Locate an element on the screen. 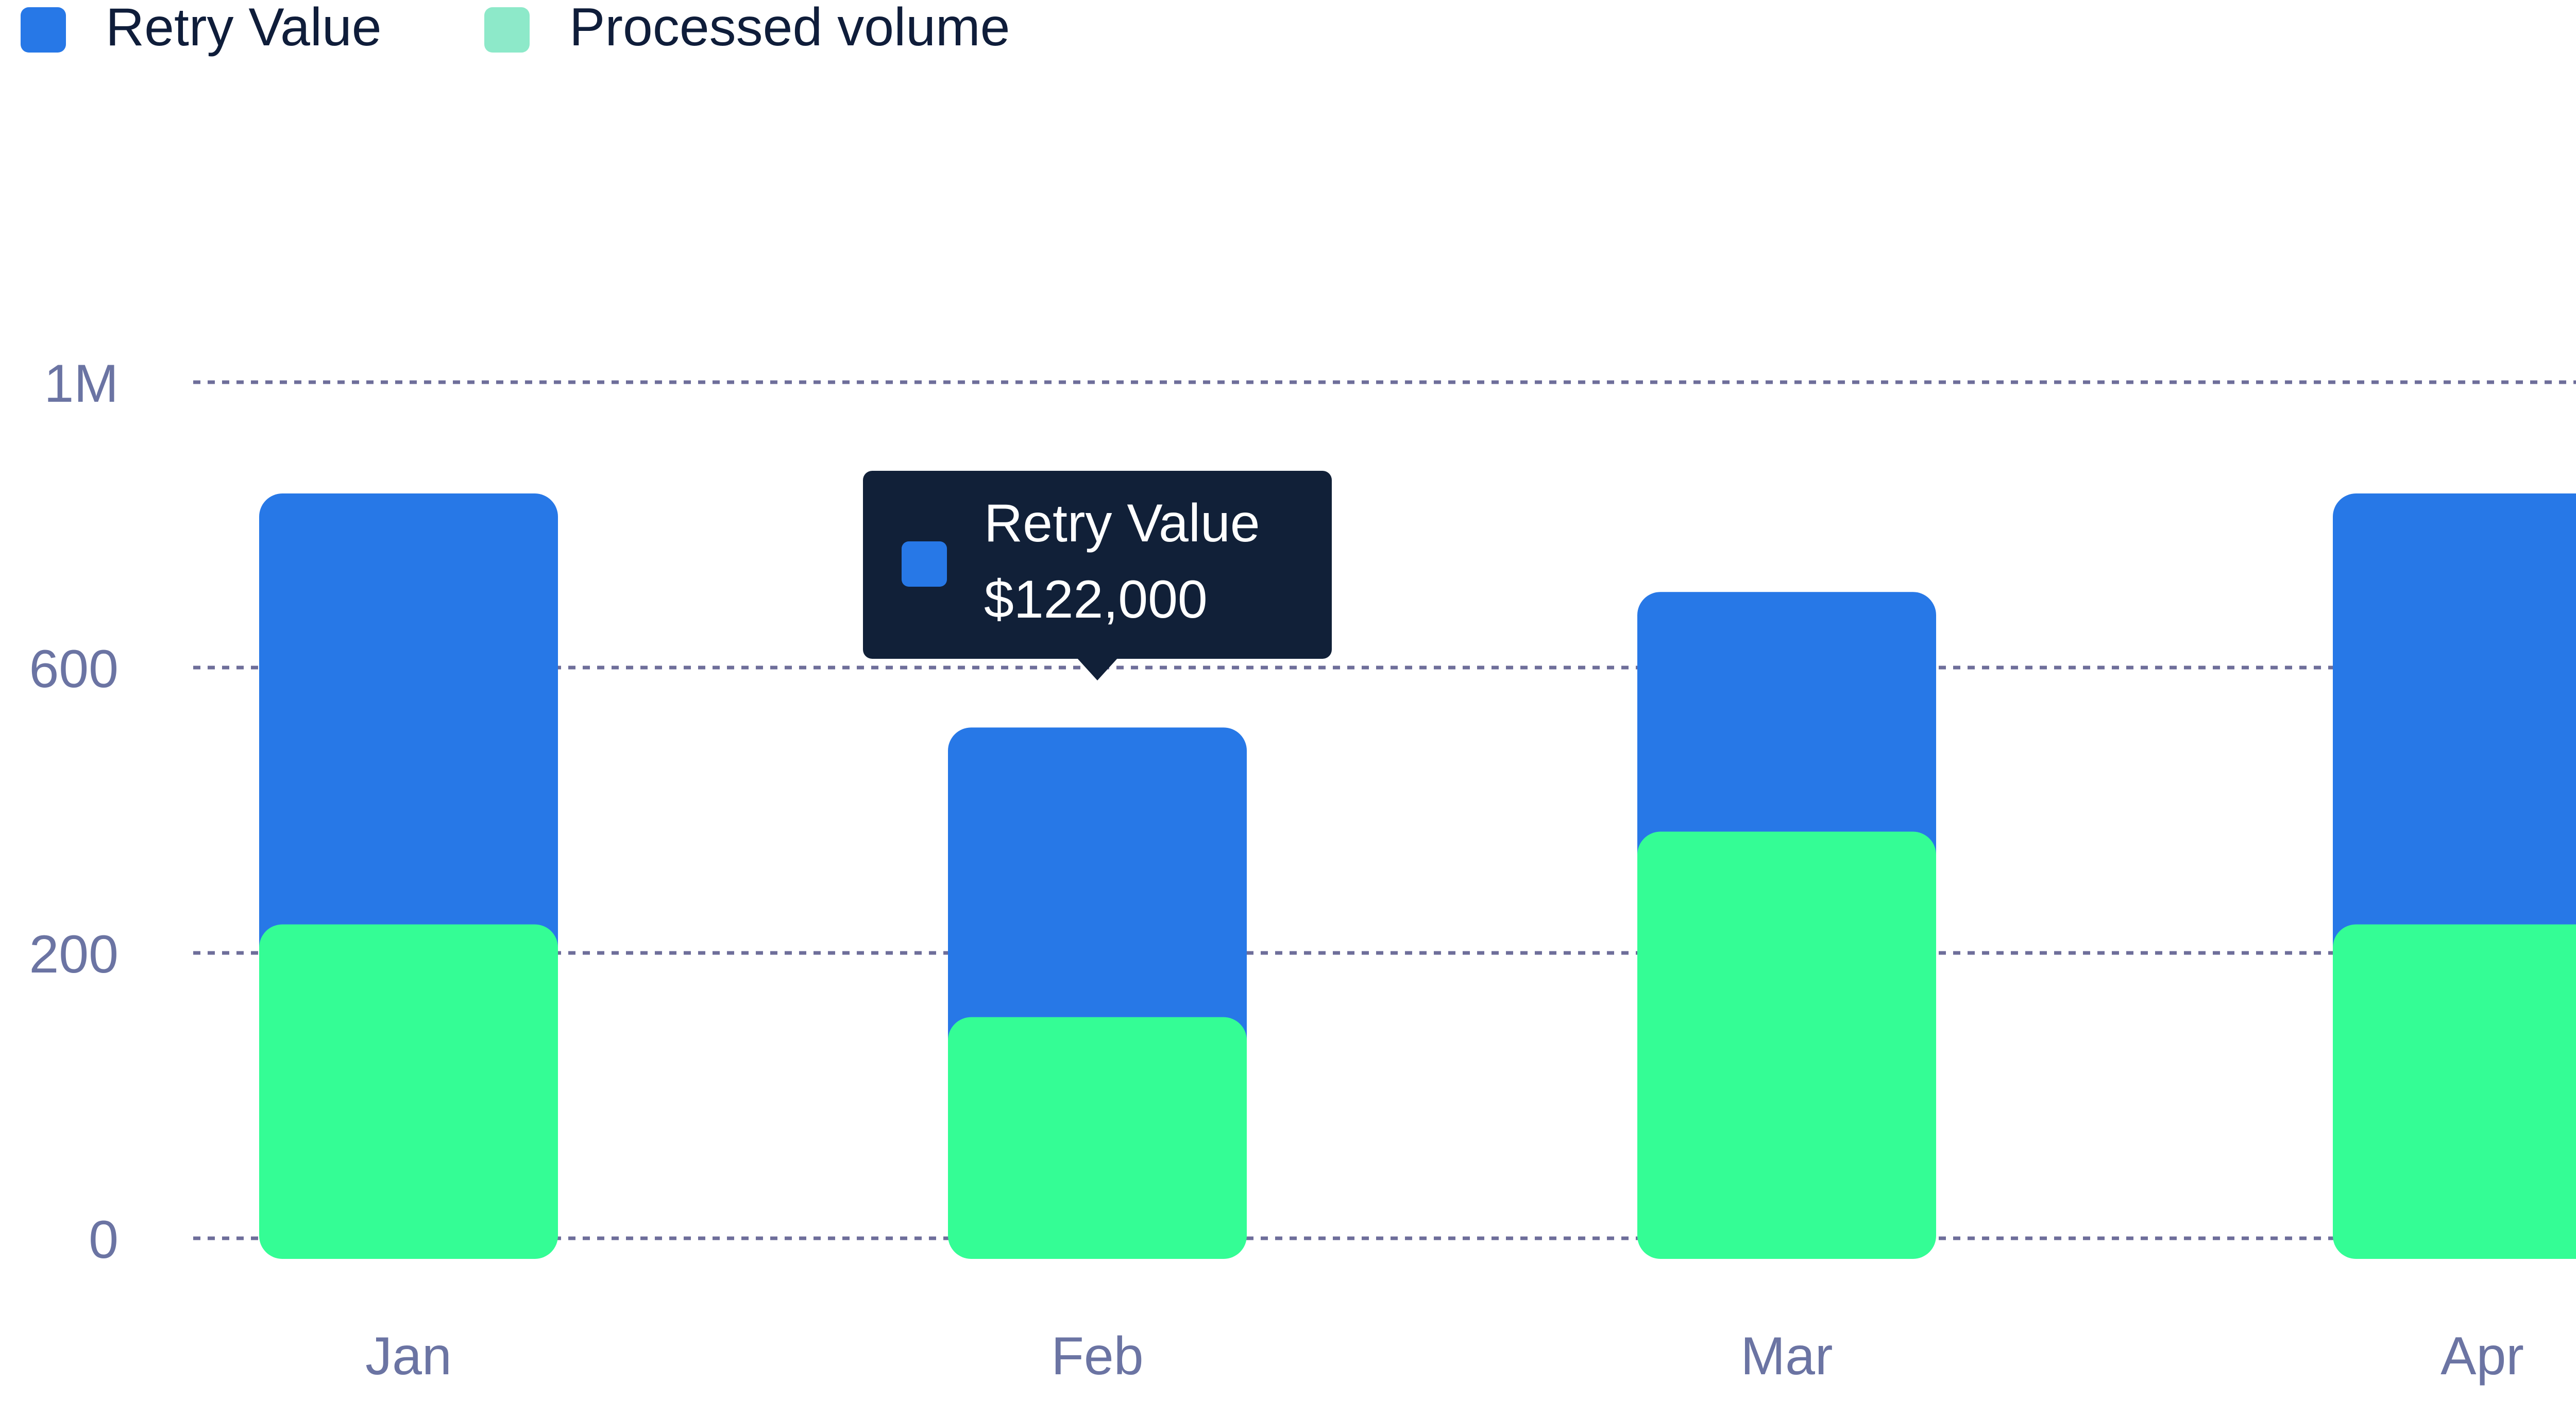 The height and width of the screenshot is (1416, 2576). y-tick-label: 600 is located at coordinates (73, 669).